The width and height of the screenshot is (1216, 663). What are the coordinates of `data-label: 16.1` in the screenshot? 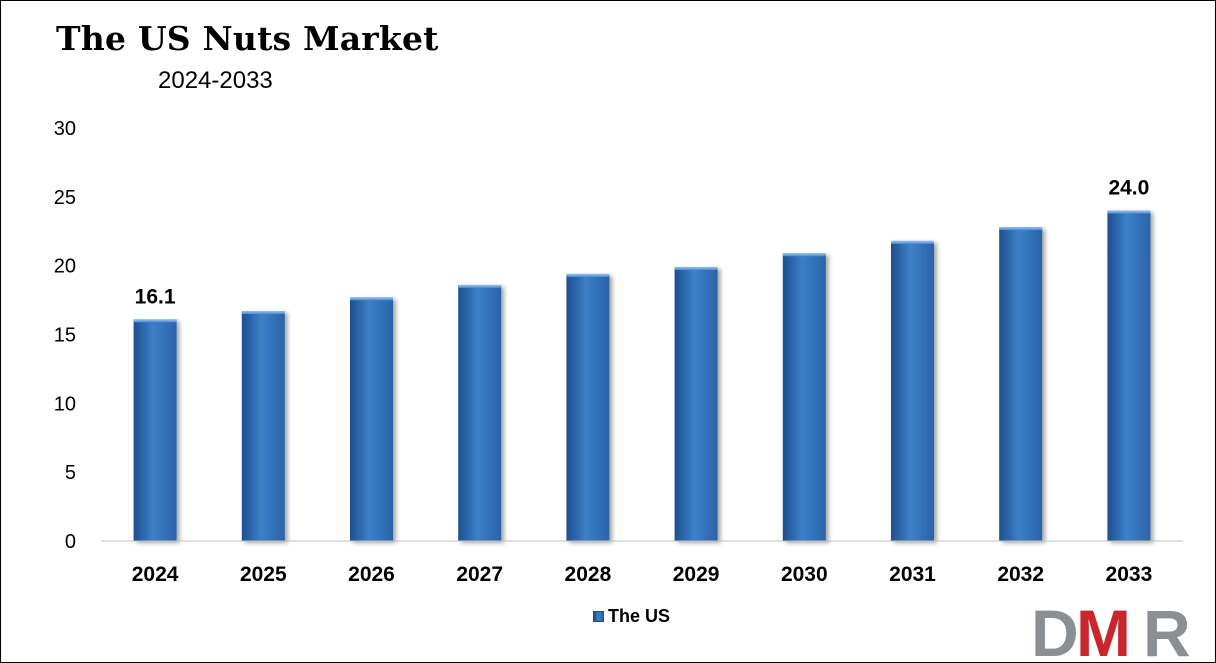 It's located at (155, 296).